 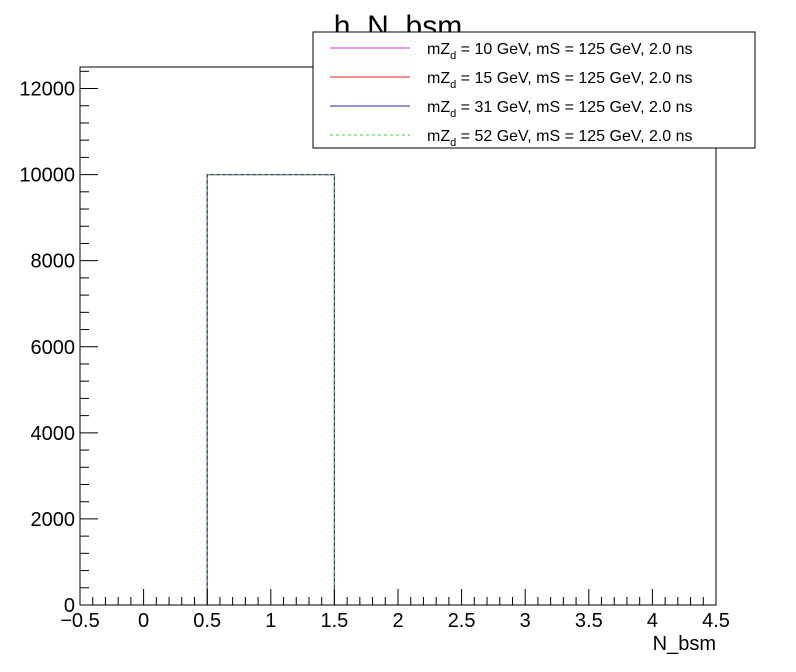 I want to click on x-axis-ticks: −0.5 0 0.5 1 1.5 2 2.5 3 3.5 4 4.5, so click(x=395, y=610).